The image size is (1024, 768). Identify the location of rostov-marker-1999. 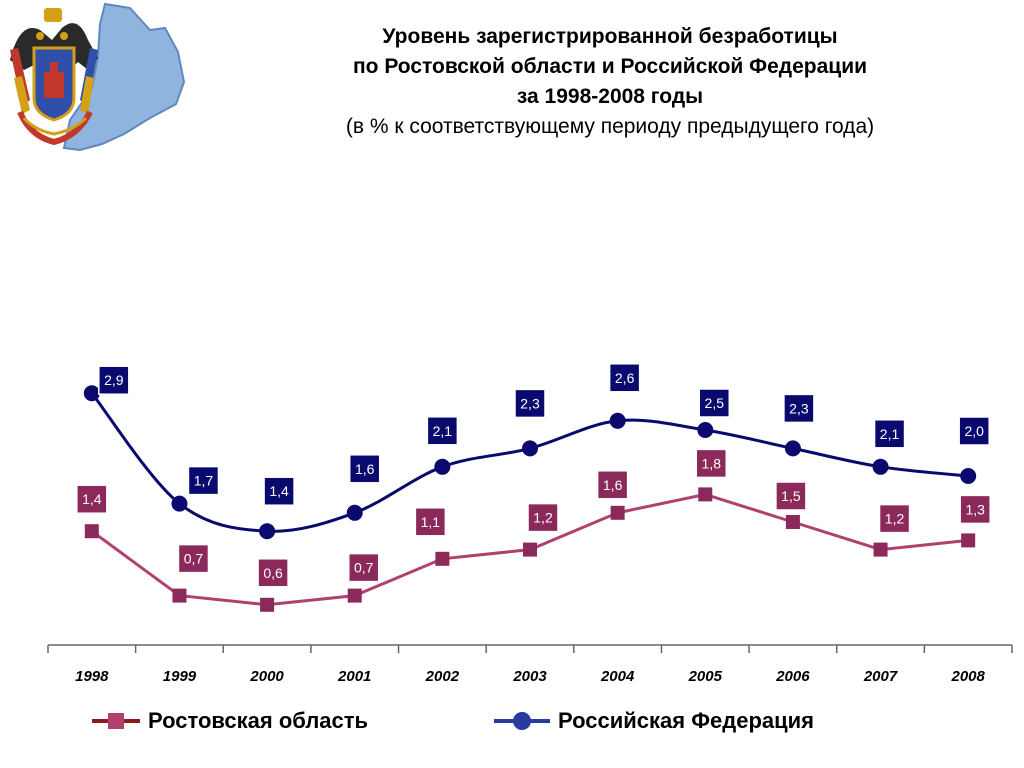
(179, 595).